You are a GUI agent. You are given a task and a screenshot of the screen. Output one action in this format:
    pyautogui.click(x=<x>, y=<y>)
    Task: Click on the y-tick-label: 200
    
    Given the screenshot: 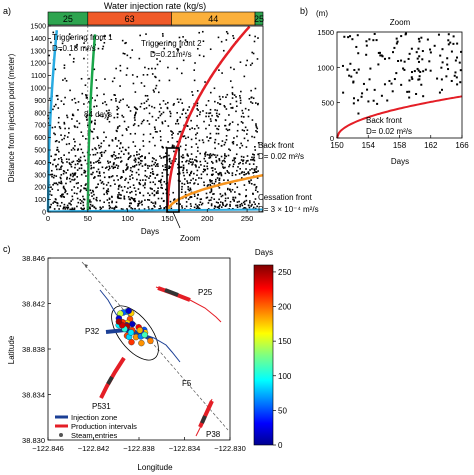 What is the action you would take?
    pyautogui.click(x=40, y=188)
    